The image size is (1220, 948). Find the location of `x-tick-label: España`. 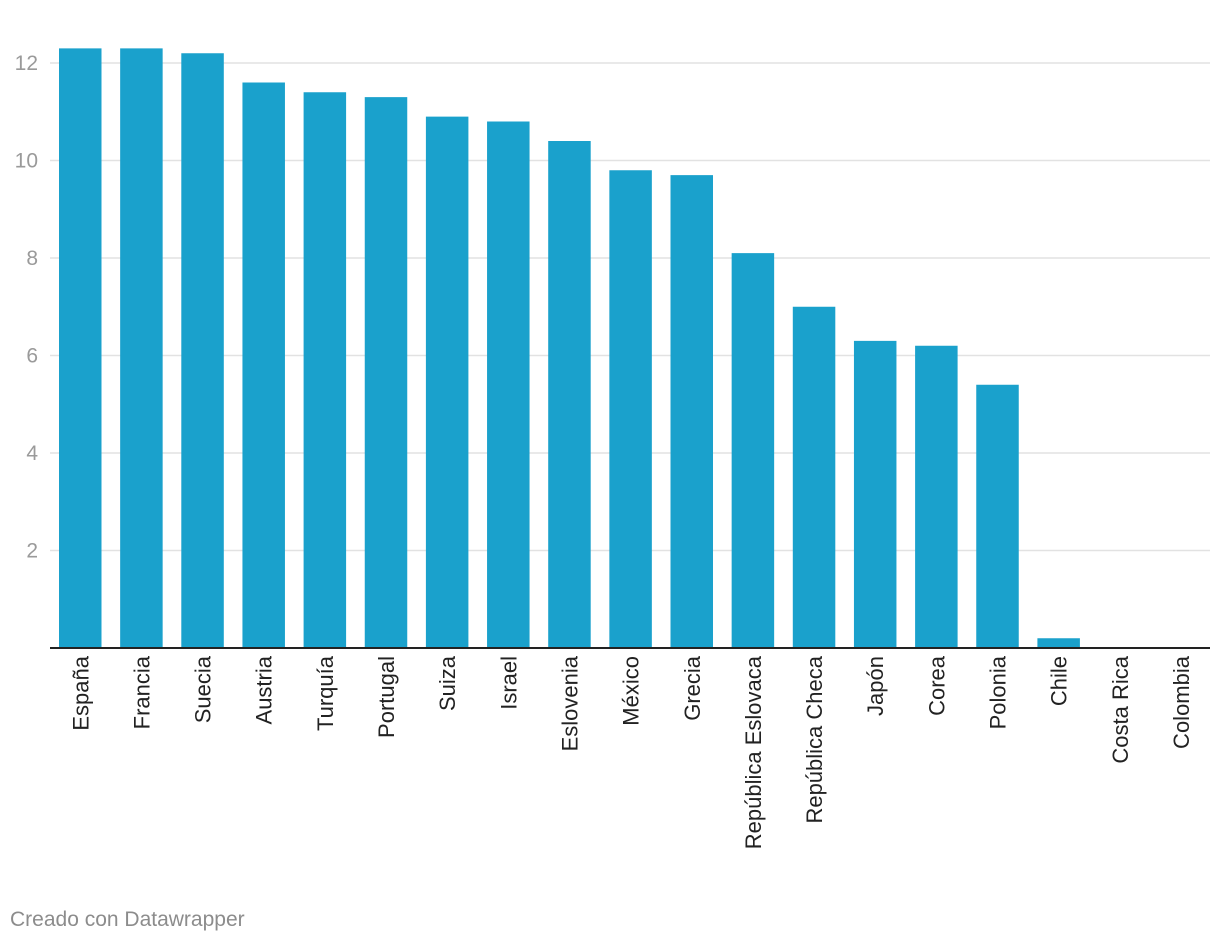

x-tick-label: España is located at coordinates (80, 692).